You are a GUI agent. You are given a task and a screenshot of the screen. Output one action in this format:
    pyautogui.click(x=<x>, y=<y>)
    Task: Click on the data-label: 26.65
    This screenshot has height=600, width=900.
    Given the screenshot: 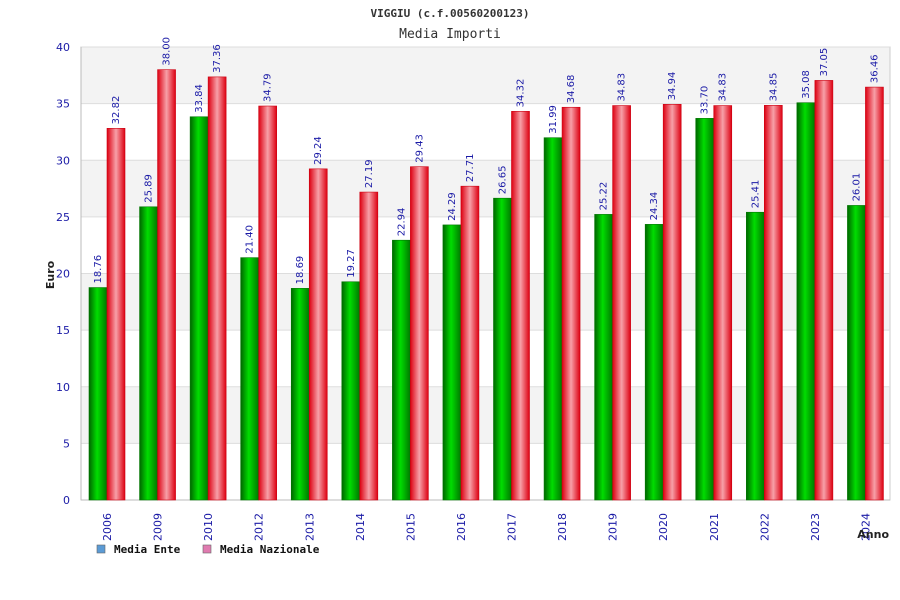 What is the action you would take?
    pyautogui.click(x=503, y=180)
    